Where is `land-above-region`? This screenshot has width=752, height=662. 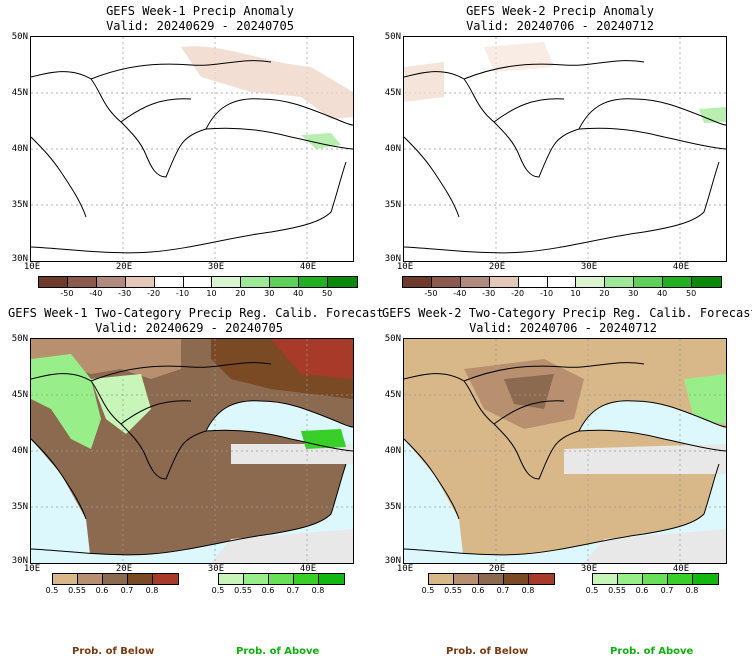
land-above-region is located at coordinates (705, 399).